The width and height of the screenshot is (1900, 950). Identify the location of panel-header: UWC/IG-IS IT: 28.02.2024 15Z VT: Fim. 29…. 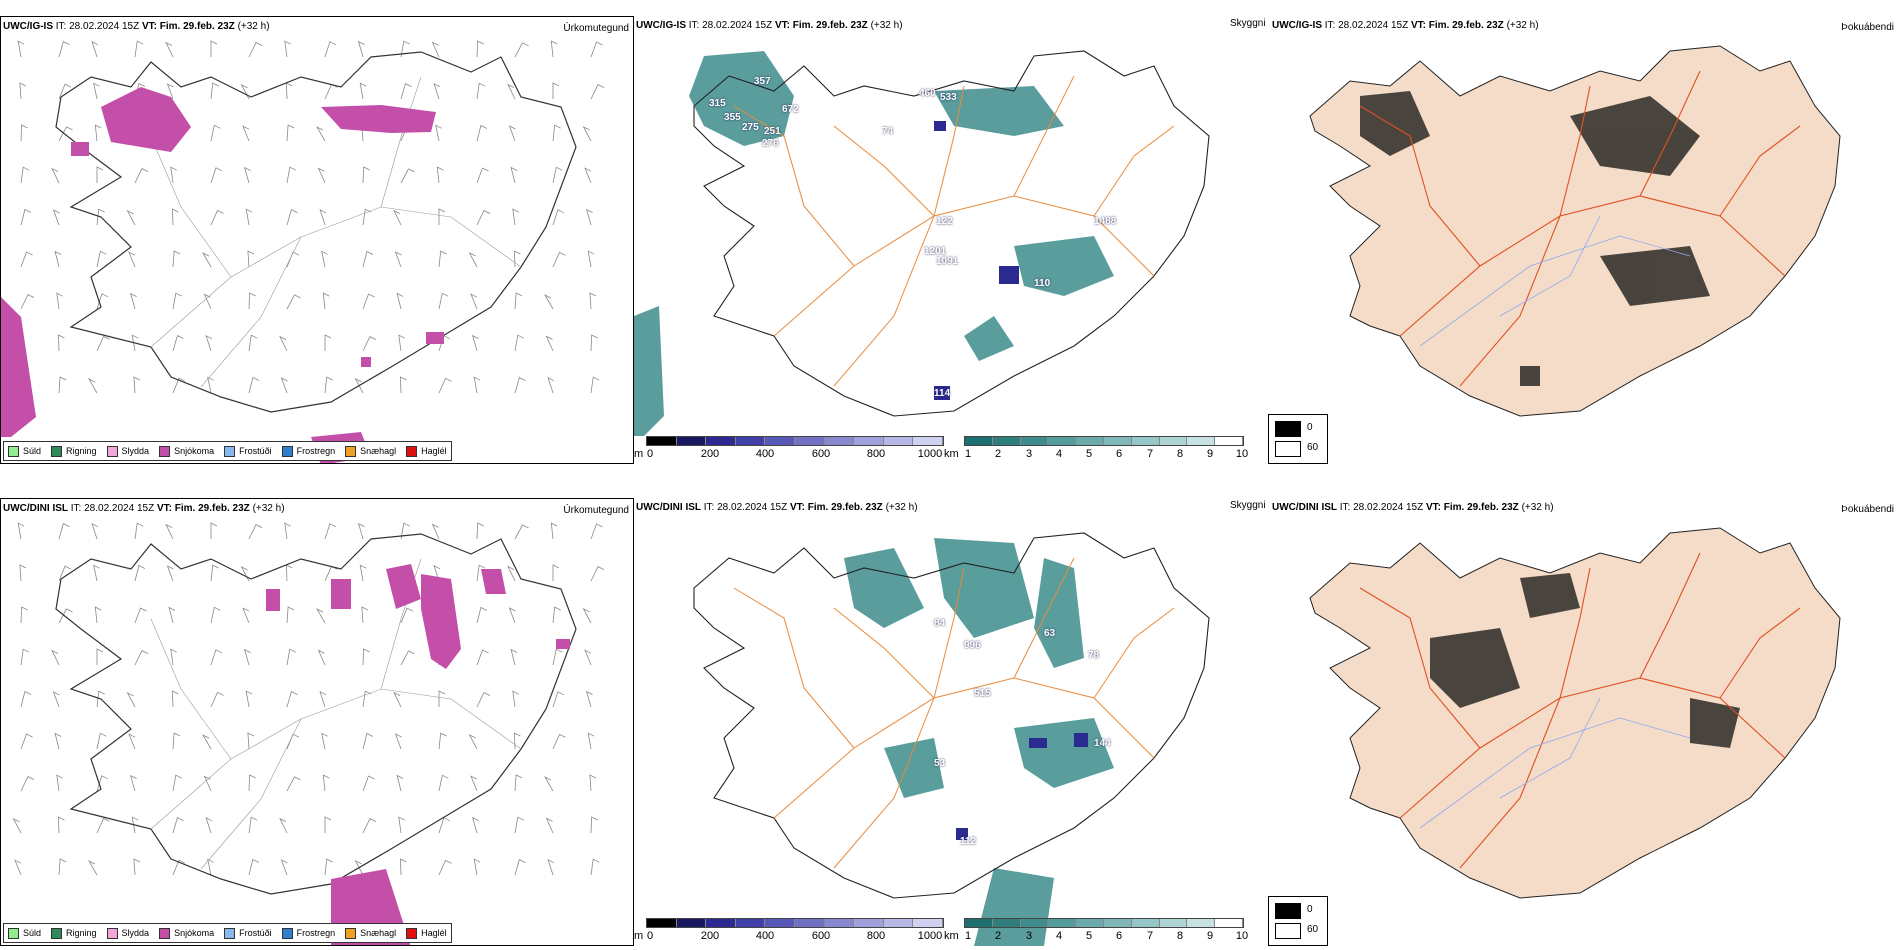
(769, 25).